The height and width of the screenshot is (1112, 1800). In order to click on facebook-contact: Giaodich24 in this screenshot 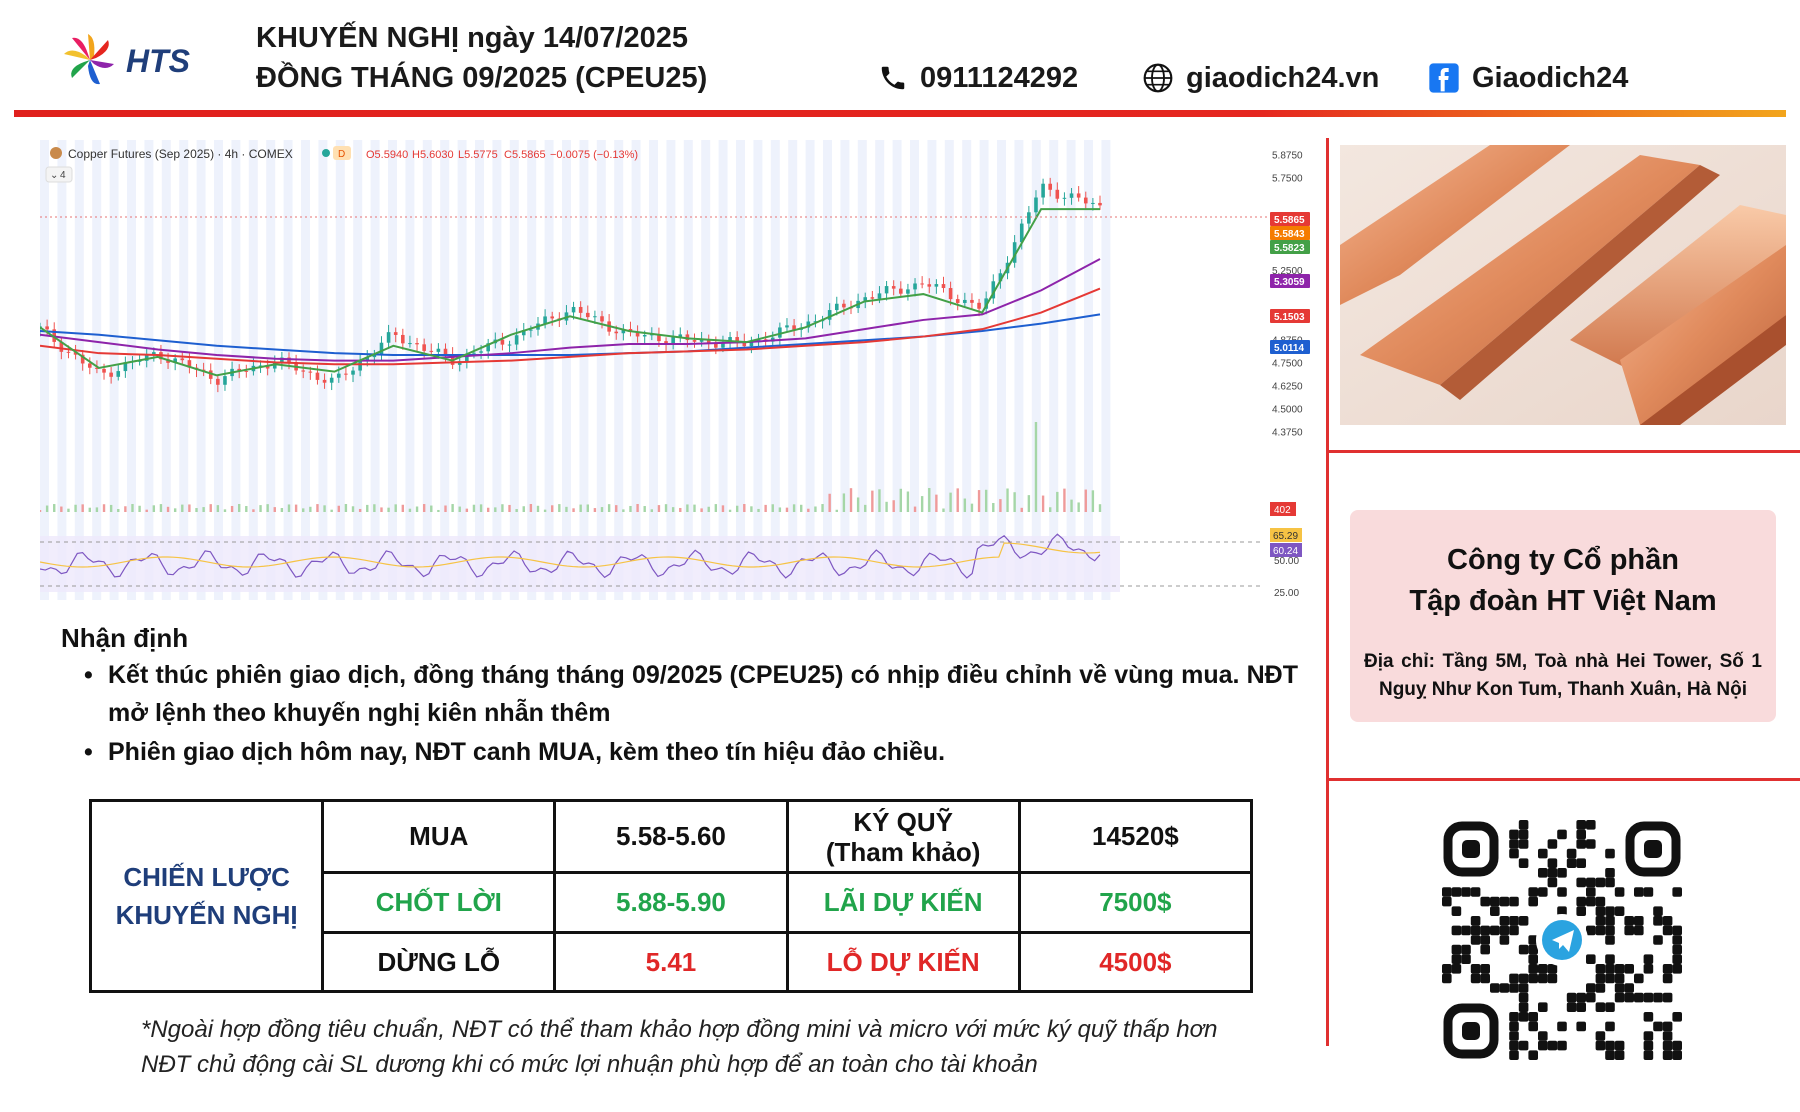, I will do `click(1528, 78)`.